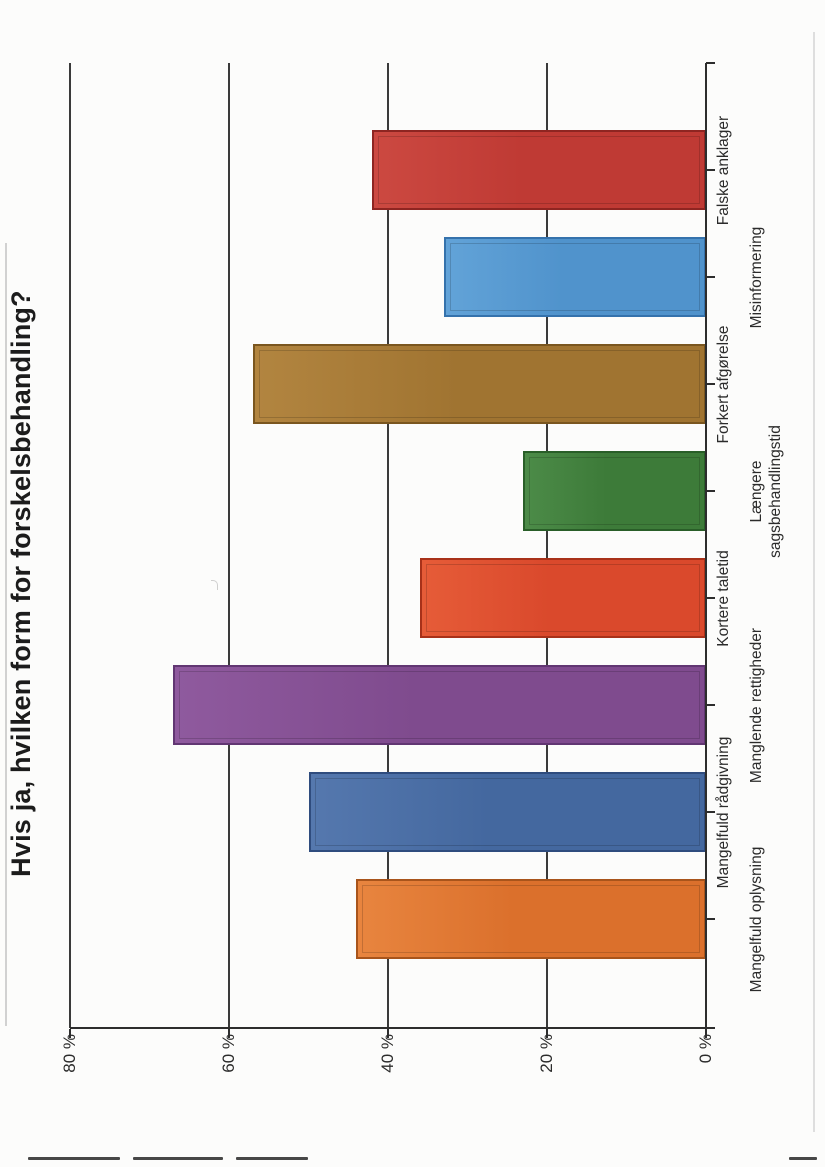  I want to click on bar-manglende-rettigheder, so click(439, 705).